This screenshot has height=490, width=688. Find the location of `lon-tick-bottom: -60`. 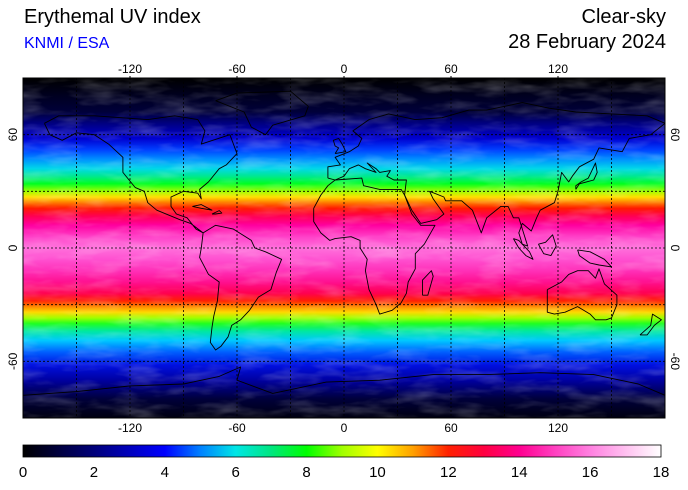

lon-tick-bottom: -60 is located at coordinates (237, 426).